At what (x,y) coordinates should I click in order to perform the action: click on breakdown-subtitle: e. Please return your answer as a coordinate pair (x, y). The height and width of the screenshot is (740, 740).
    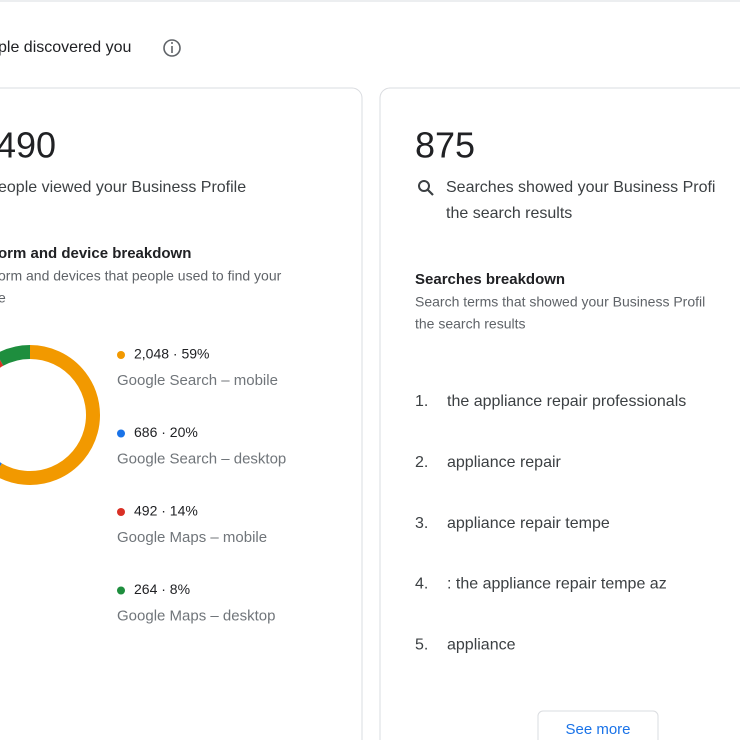
    Looking at the image, I should click on (3, 298).